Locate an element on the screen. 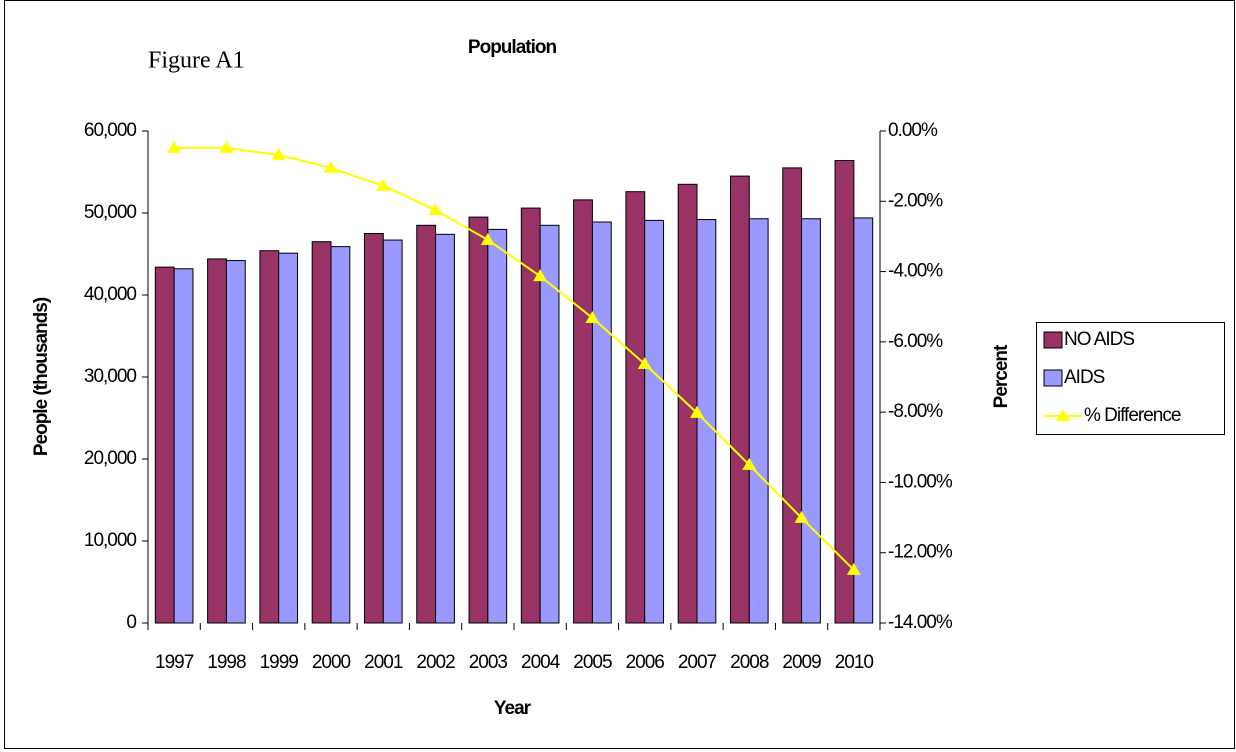 Image resolution: width=1236 pixels, height=752 pixels. y2-tick-label: -2.00% is located at coordinates (915, 200).